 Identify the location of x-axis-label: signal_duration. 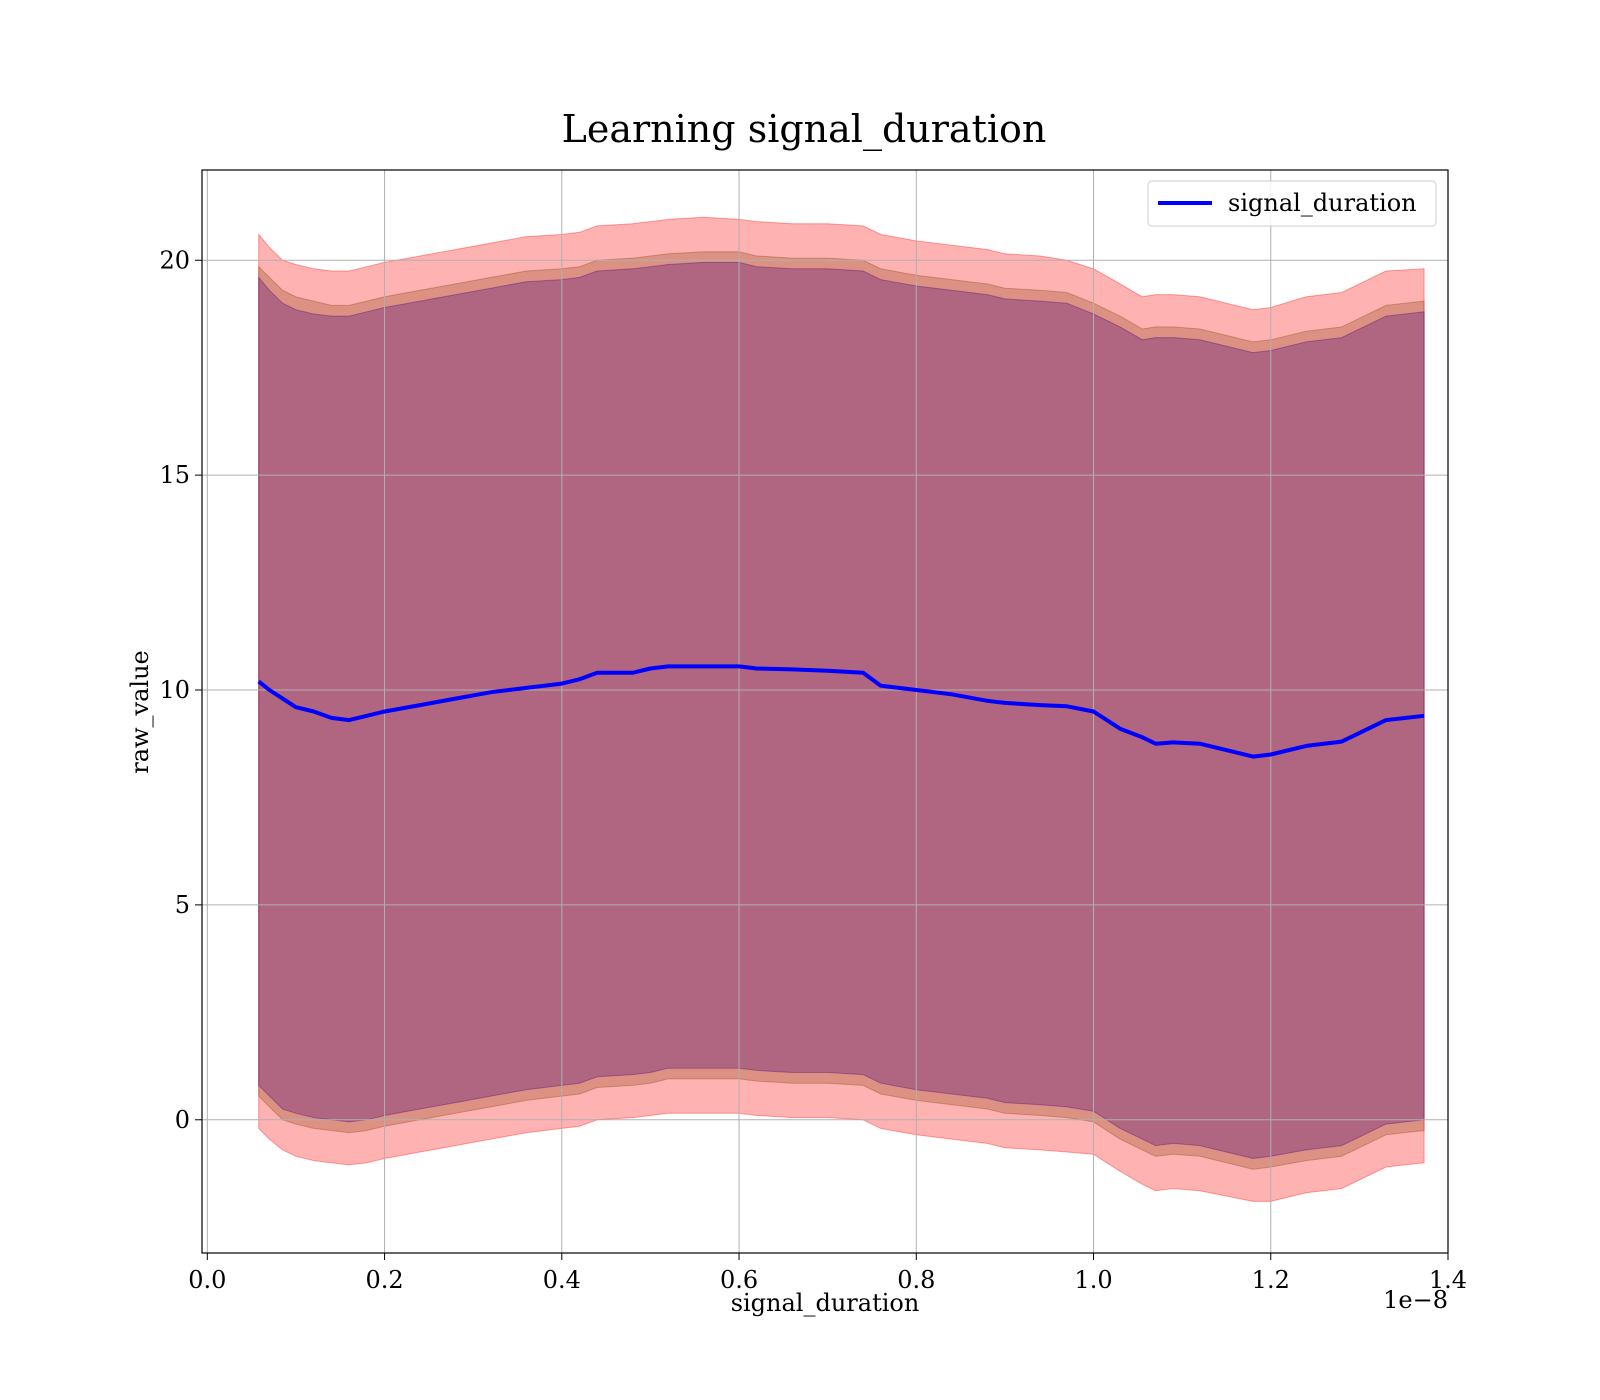
(825, 1303).